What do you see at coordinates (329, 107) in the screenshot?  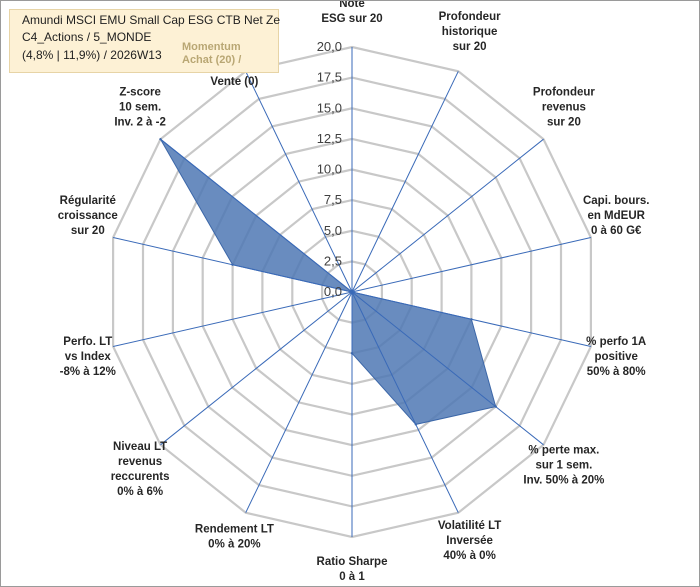 I see `tick-label-6: 15,0` at bounding box center [329, 107].